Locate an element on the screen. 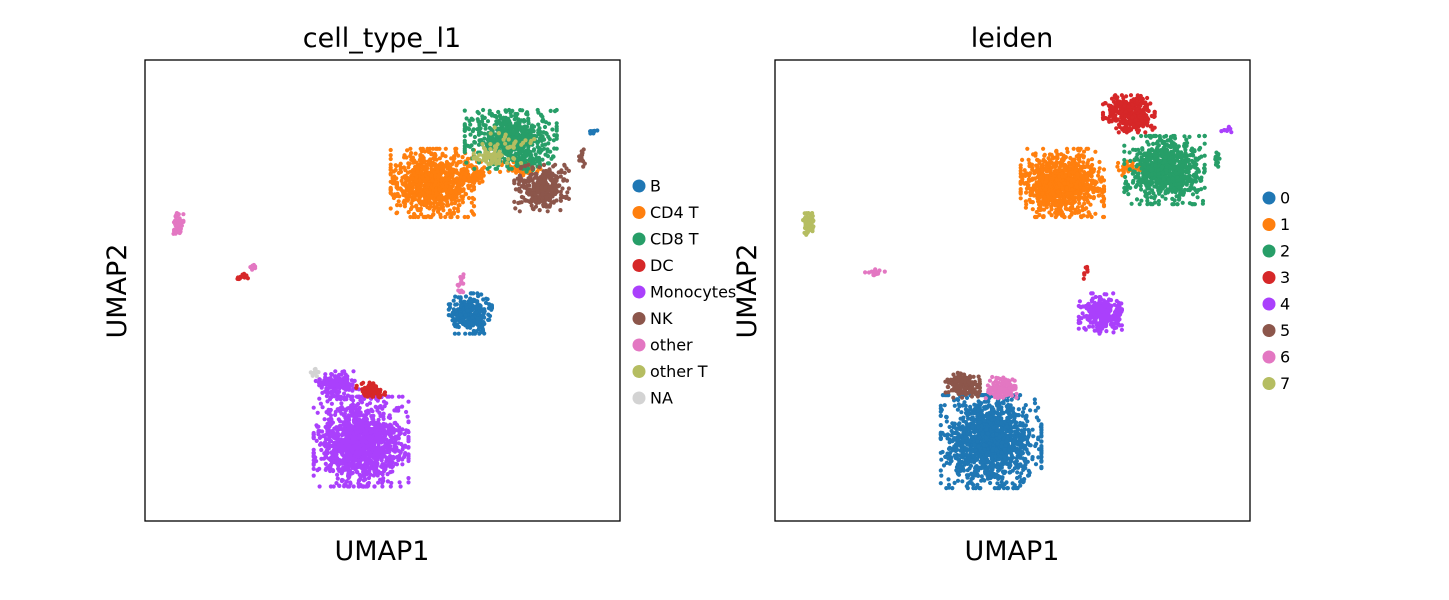 Image resolution: width=1449 pixels, height=600 pixels. x-axis-label: UMAP1 is located at coordinates (382, 551).